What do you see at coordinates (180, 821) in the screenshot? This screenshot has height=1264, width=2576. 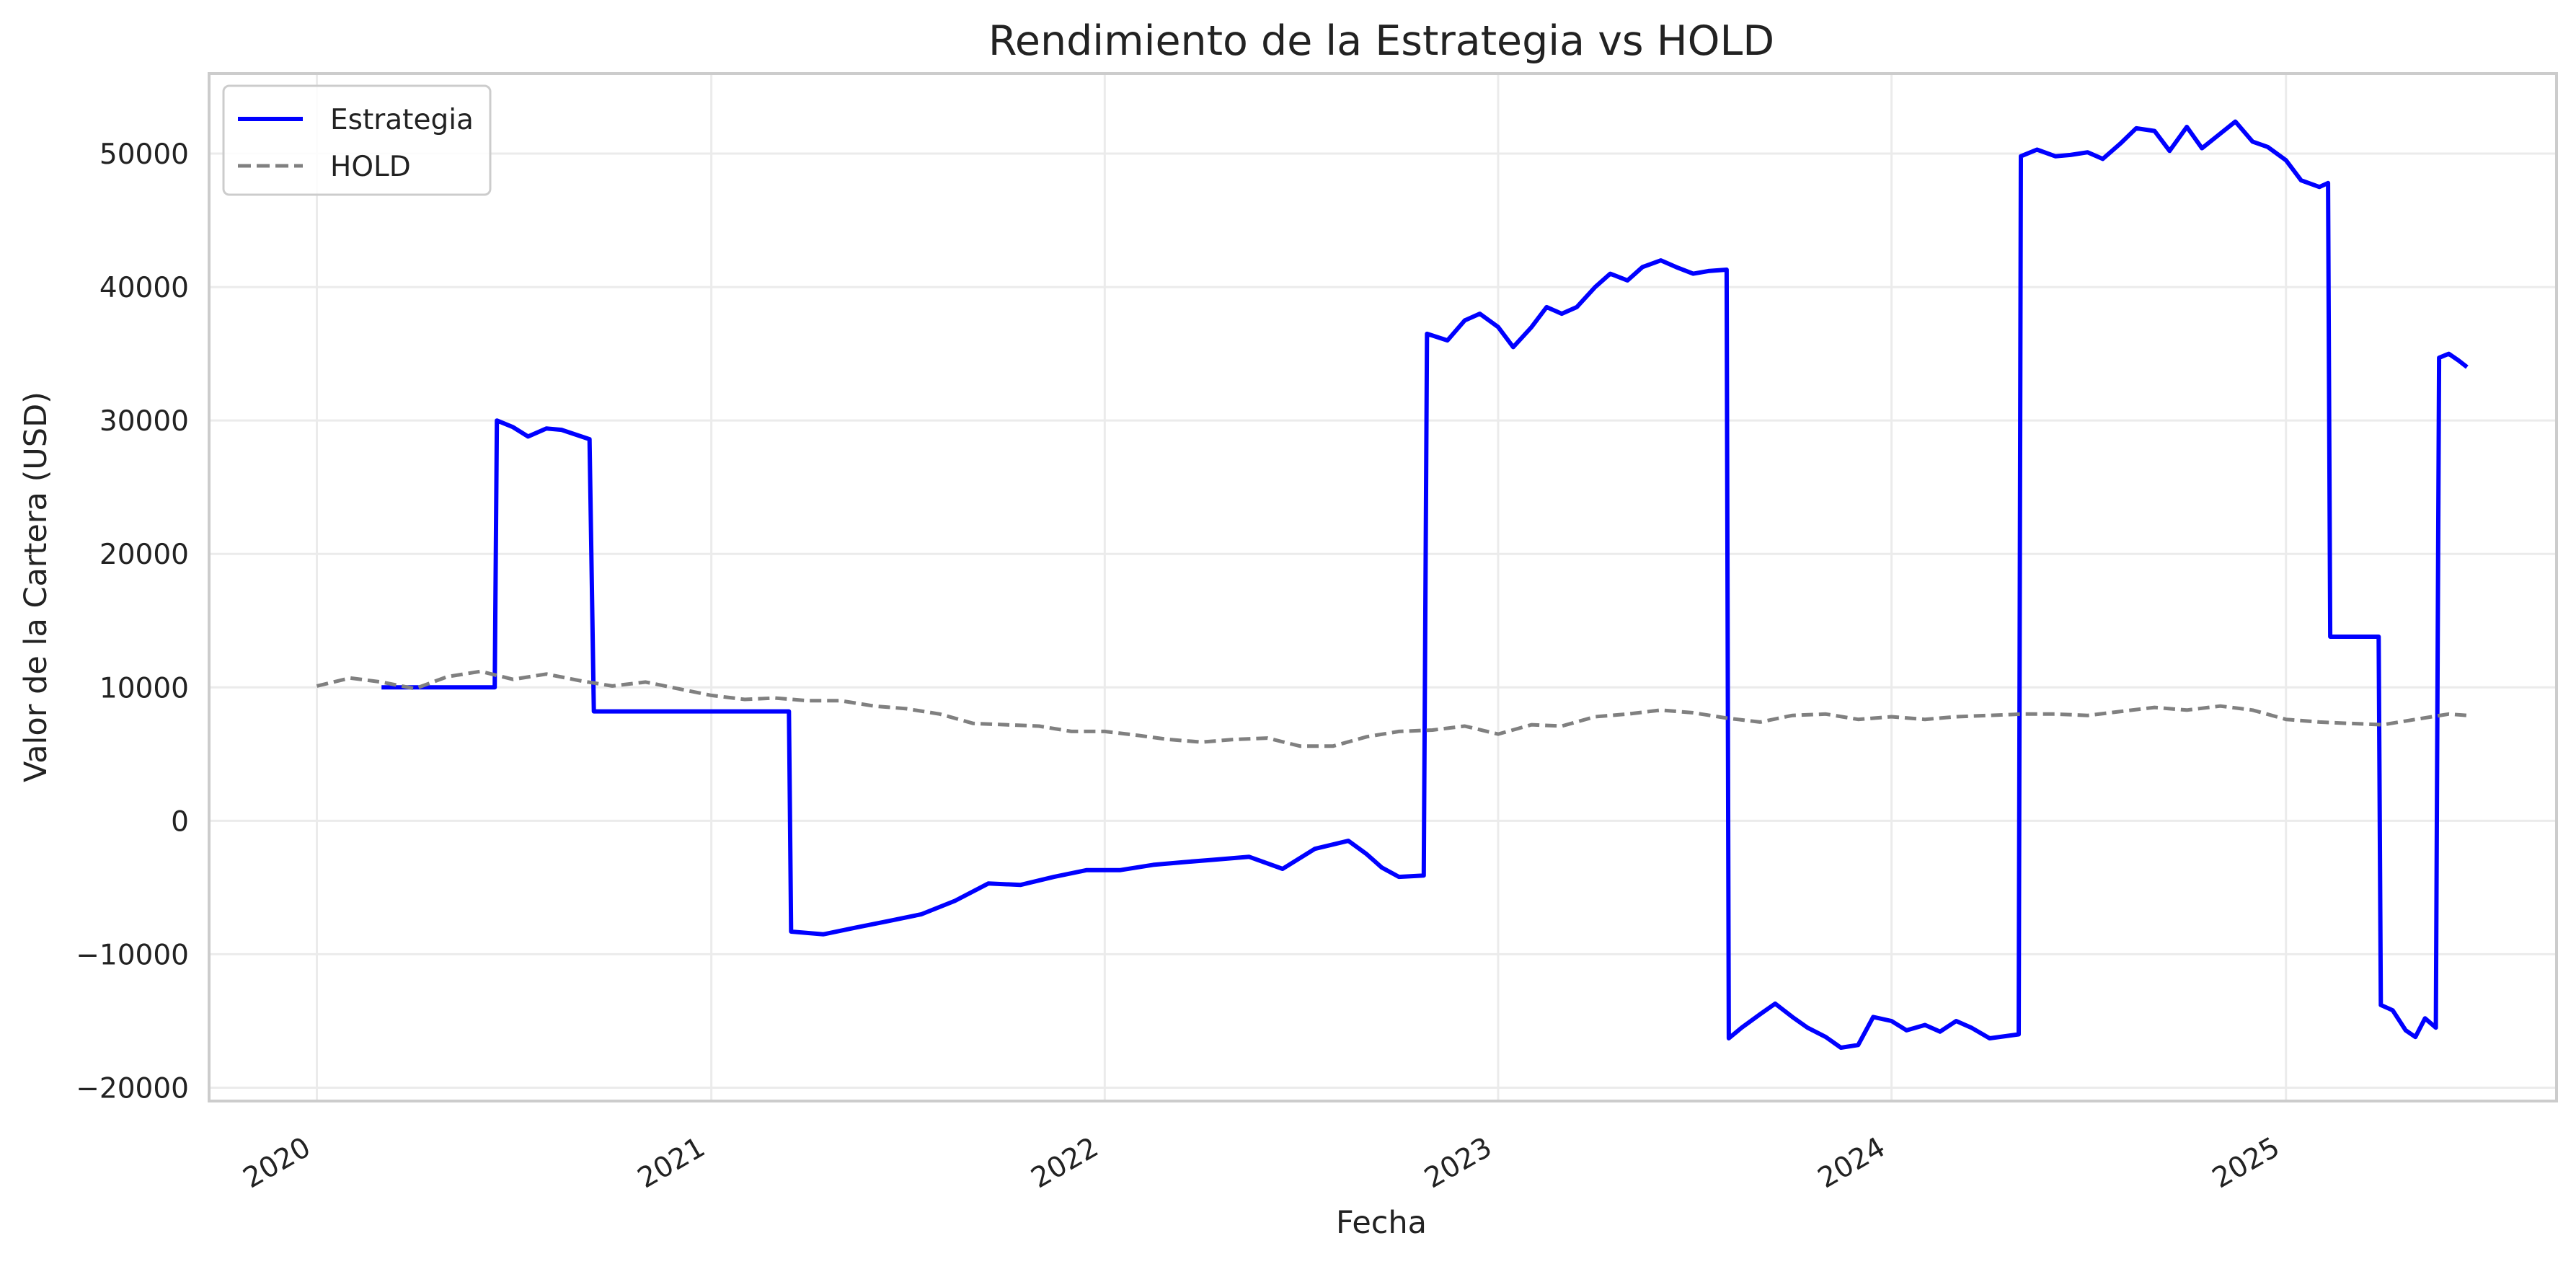 I see `y-tick-label: 0` at bounding box center [180, 821].